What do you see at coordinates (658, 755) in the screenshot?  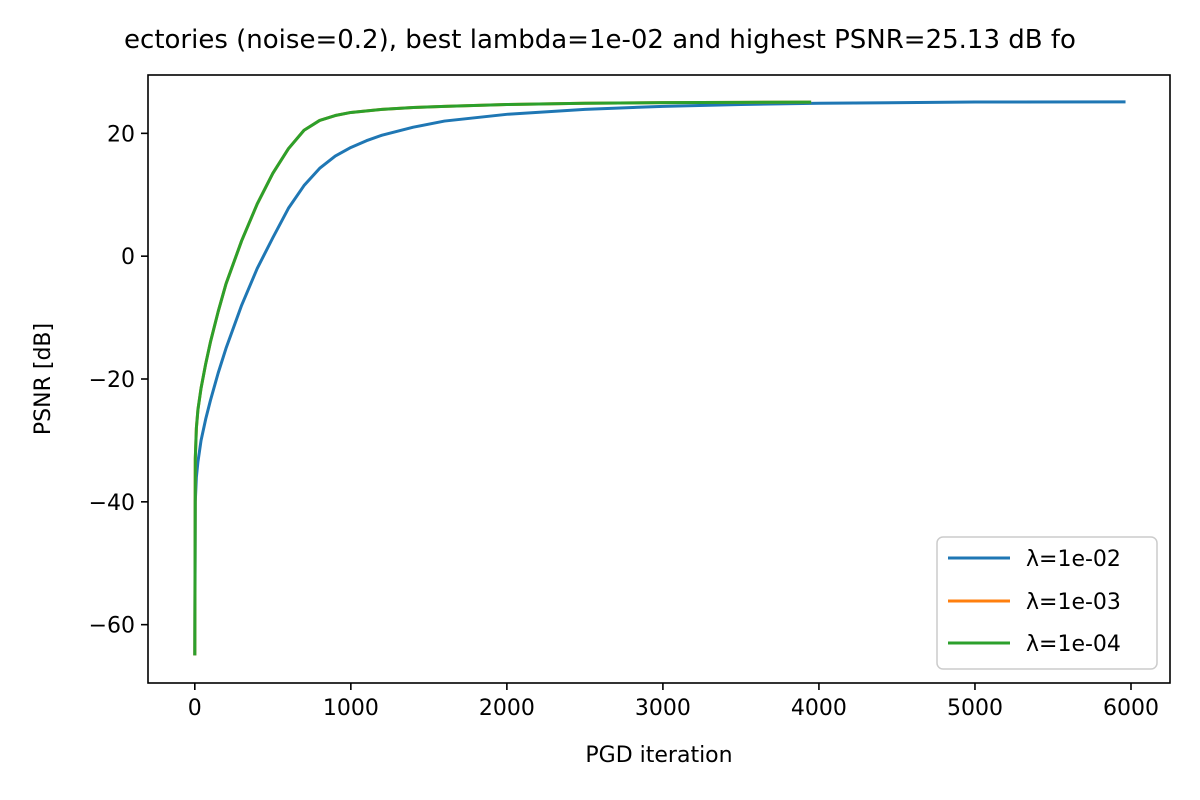 I see `x-axis-label: PGD iteration` at bounding box center [658, 755].